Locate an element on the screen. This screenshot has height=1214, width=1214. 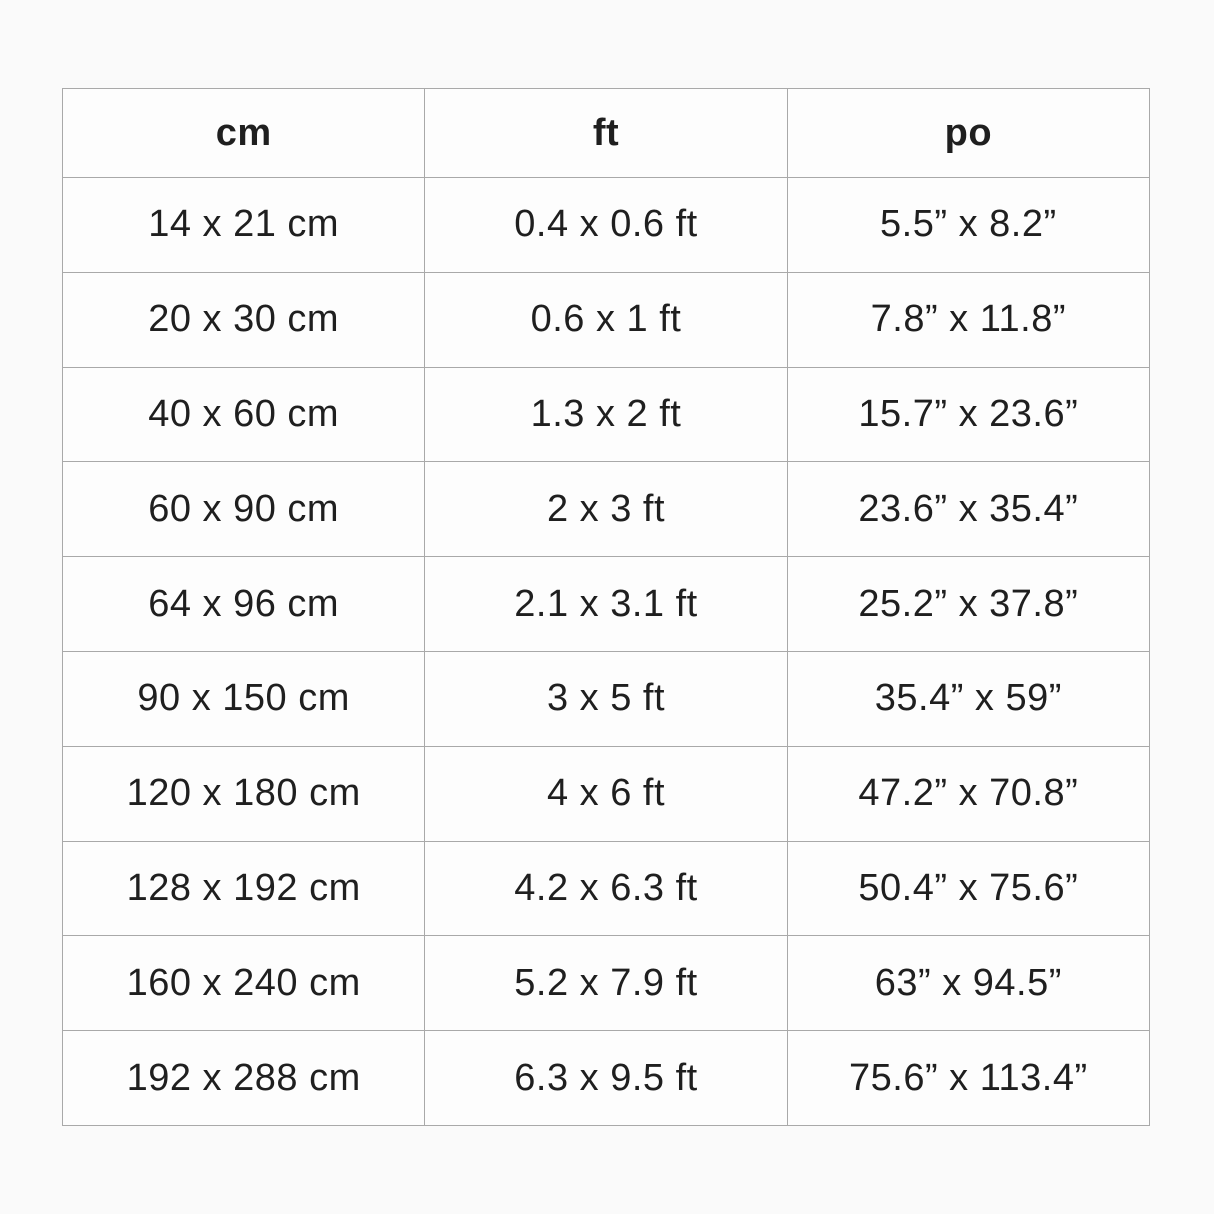
table-cell: 2.1 x 3.1 ft is located at coordinates (606, 604).